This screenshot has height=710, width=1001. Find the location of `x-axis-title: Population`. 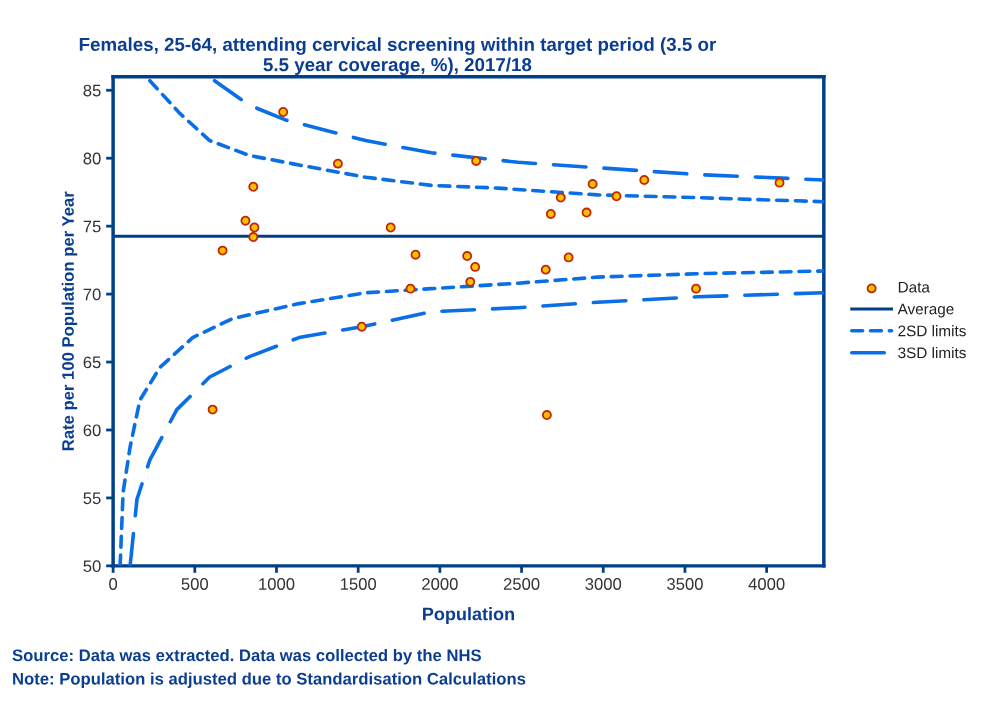

x-axis-title: Population is located at coordinates (468, 615).